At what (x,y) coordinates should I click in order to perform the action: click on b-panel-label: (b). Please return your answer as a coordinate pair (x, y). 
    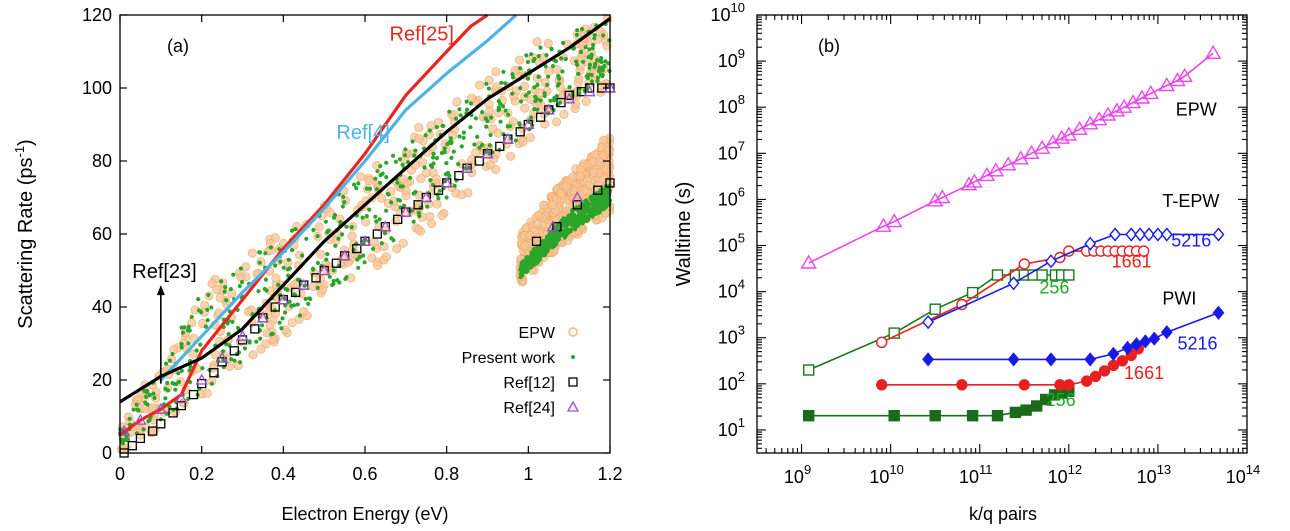
    Looking at the image, I should click on (829, 46).